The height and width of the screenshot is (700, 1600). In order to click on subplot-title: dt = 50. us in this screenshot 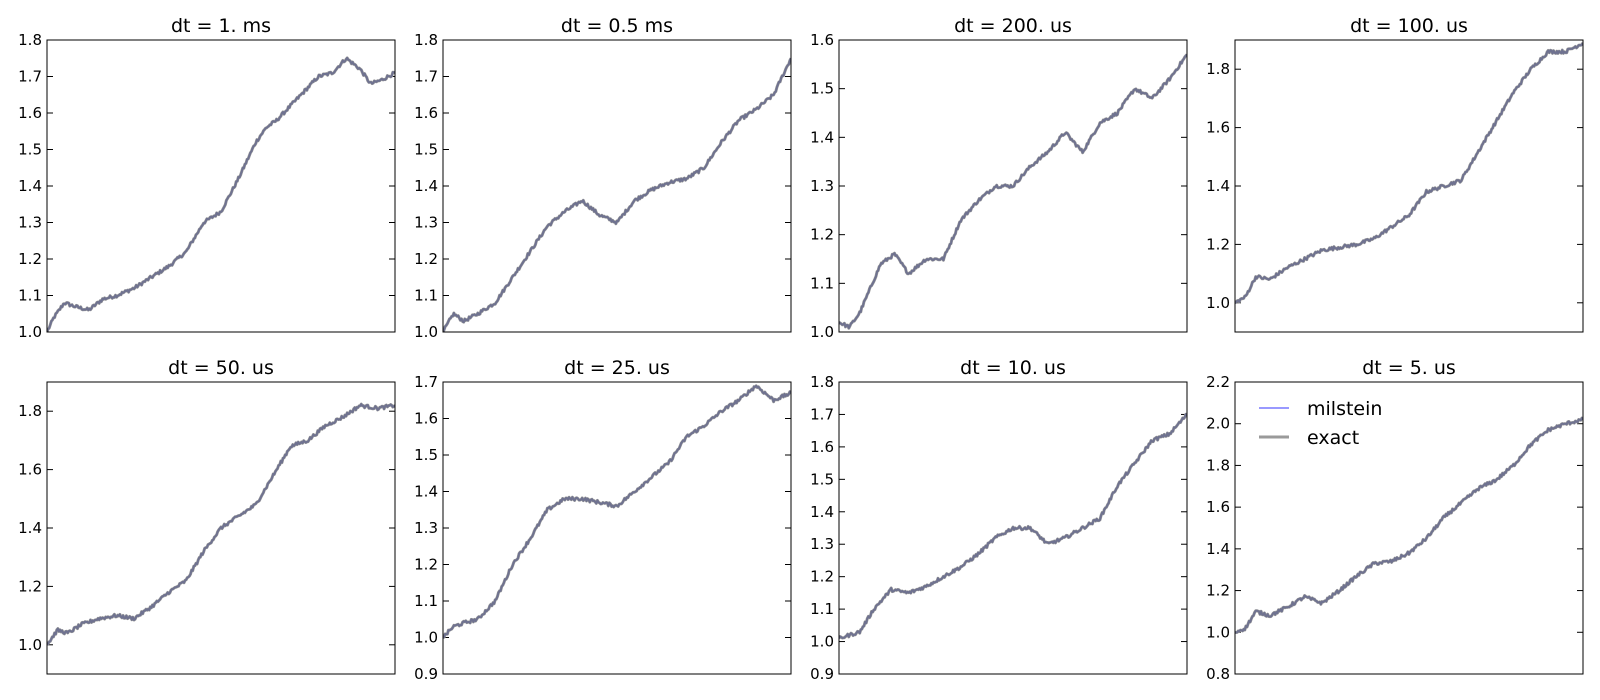, I will do `click(221, 368)`.